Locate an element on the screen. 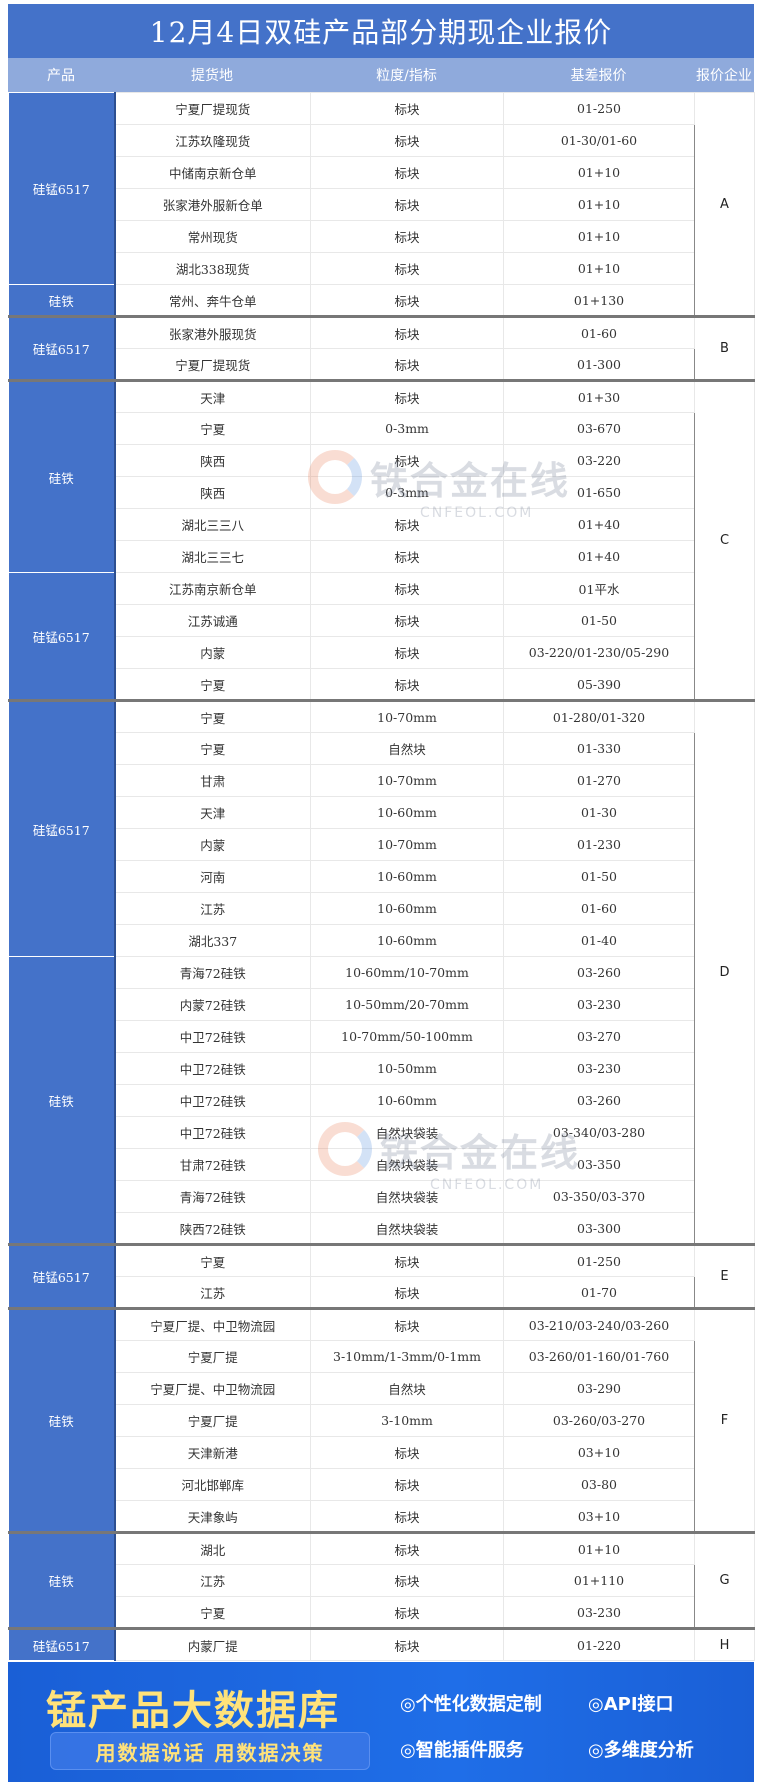 This screenshot has width=760, height=1789. basis-price-cell: 03-340/03-280 is located at coordinates (599, 1132).